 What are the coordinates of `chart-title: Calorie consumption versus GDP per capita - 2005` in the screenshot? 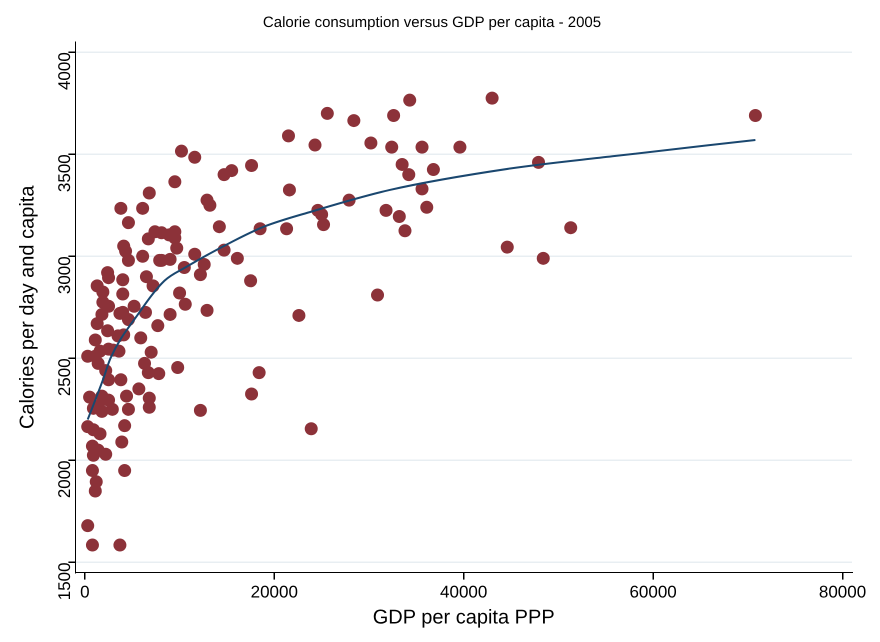 It's located at (432, 23).